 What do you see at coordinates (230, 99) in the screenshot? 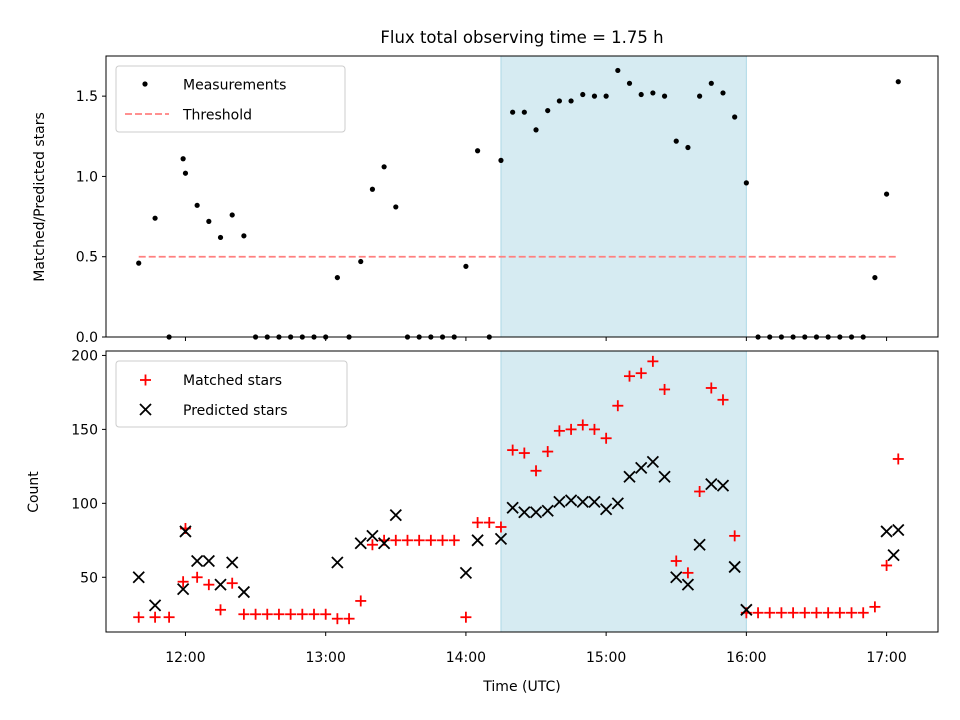
I see `ratio-legend-box` at bounding box center [230, 99].